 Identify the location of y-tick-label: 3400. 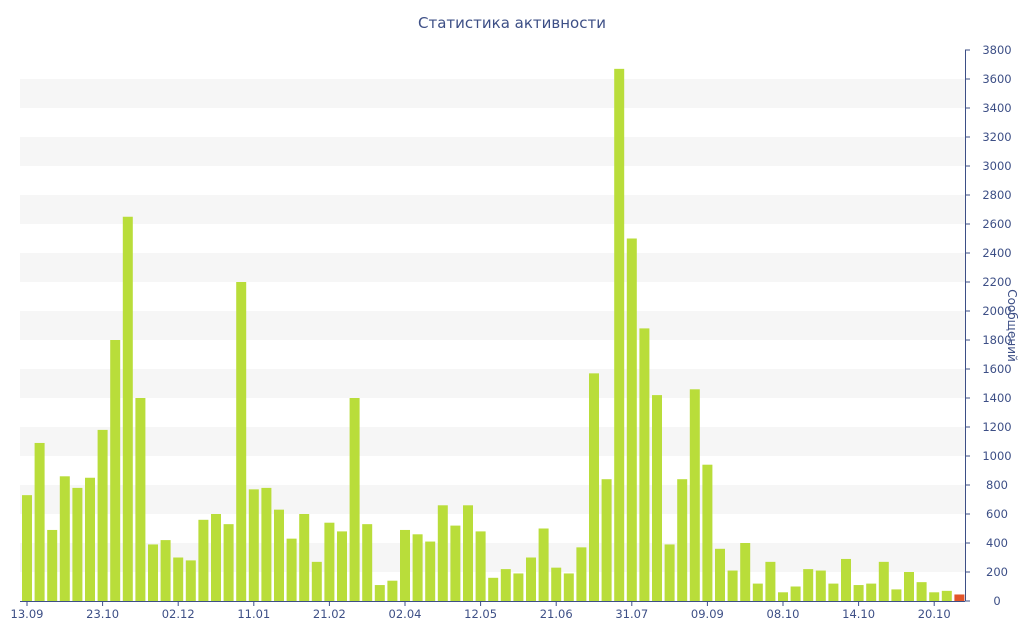
(996, 108).